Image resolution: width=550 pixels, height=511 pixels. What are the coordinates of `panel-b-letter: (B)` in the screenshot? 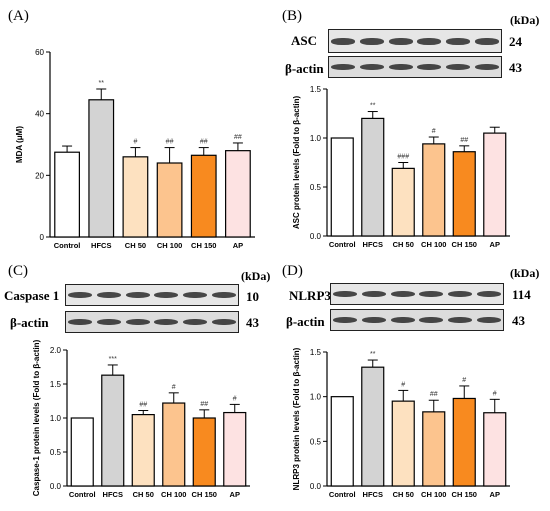 It's located at (292, 16).